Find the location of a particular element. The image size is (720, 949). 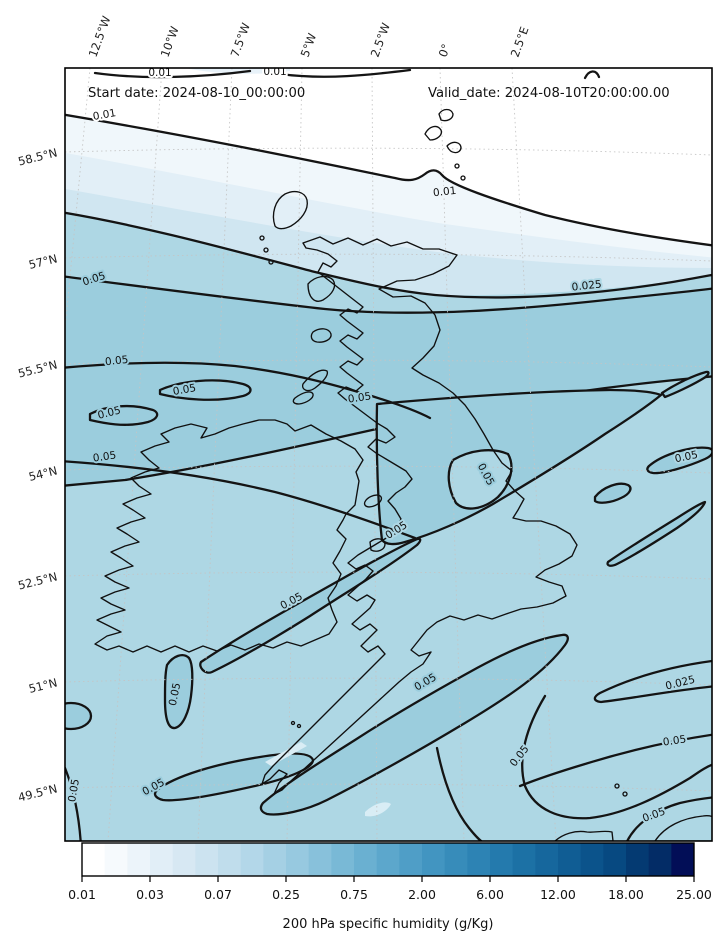

x-tick-label: 7.5°W is located at coordinates (240, 40).